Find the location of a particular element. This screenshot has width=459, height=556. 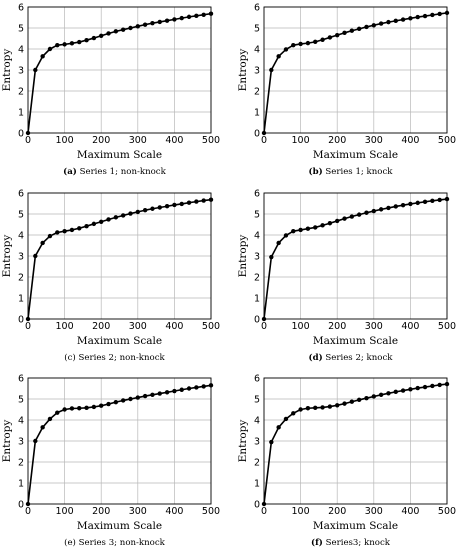

y-tick-label: 4 is located at coordinates (21, 49).